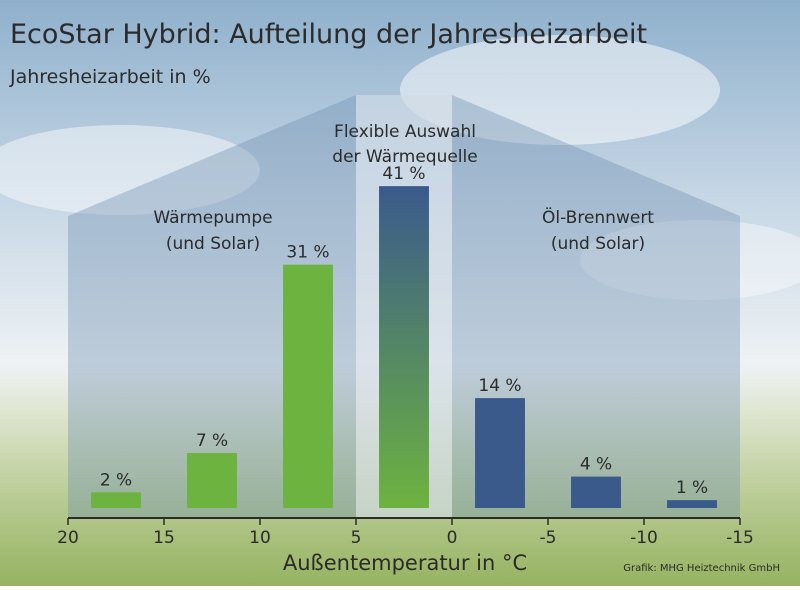 The height and width of the screenshot is (590, 800). What do you see at coordinates (499, 386) in the screenshot?
I see `bar-value-label-4: 14 %` at bounding box center [499, 386].